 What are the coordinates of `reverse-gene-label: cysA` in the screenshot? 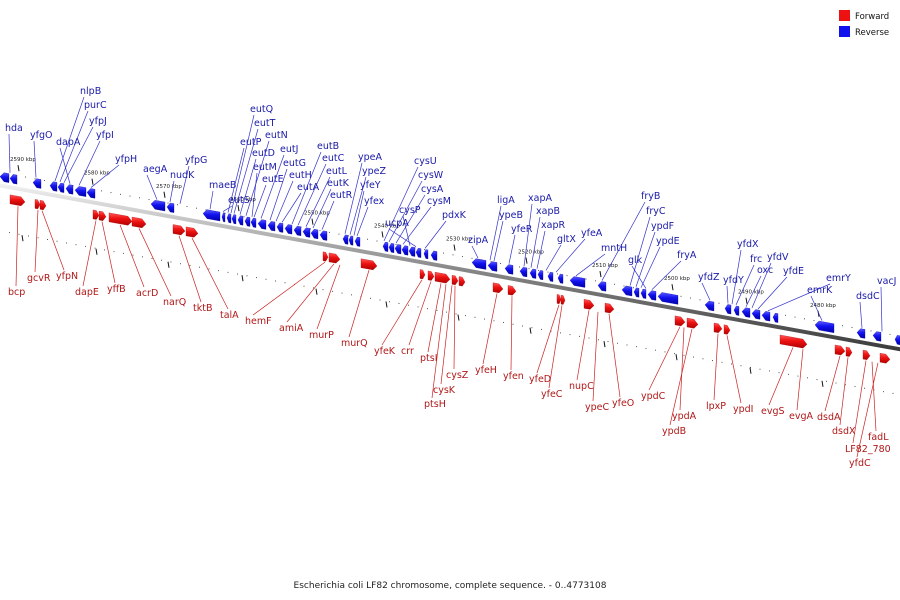 It's located at (432, 189).